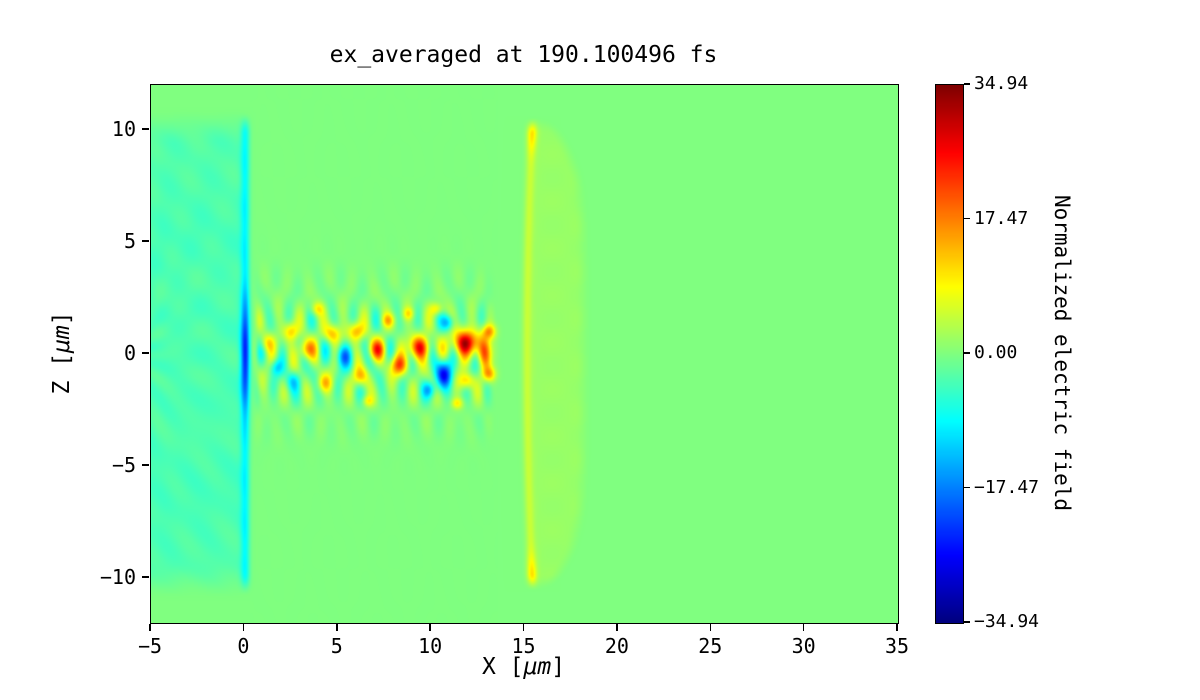 The width and height of the screenshot is (1200, 700). What do you see at coordinates (129, 353) in the screenshot?
I see `y-tick-label: 0` at bounding box center [129, 353].